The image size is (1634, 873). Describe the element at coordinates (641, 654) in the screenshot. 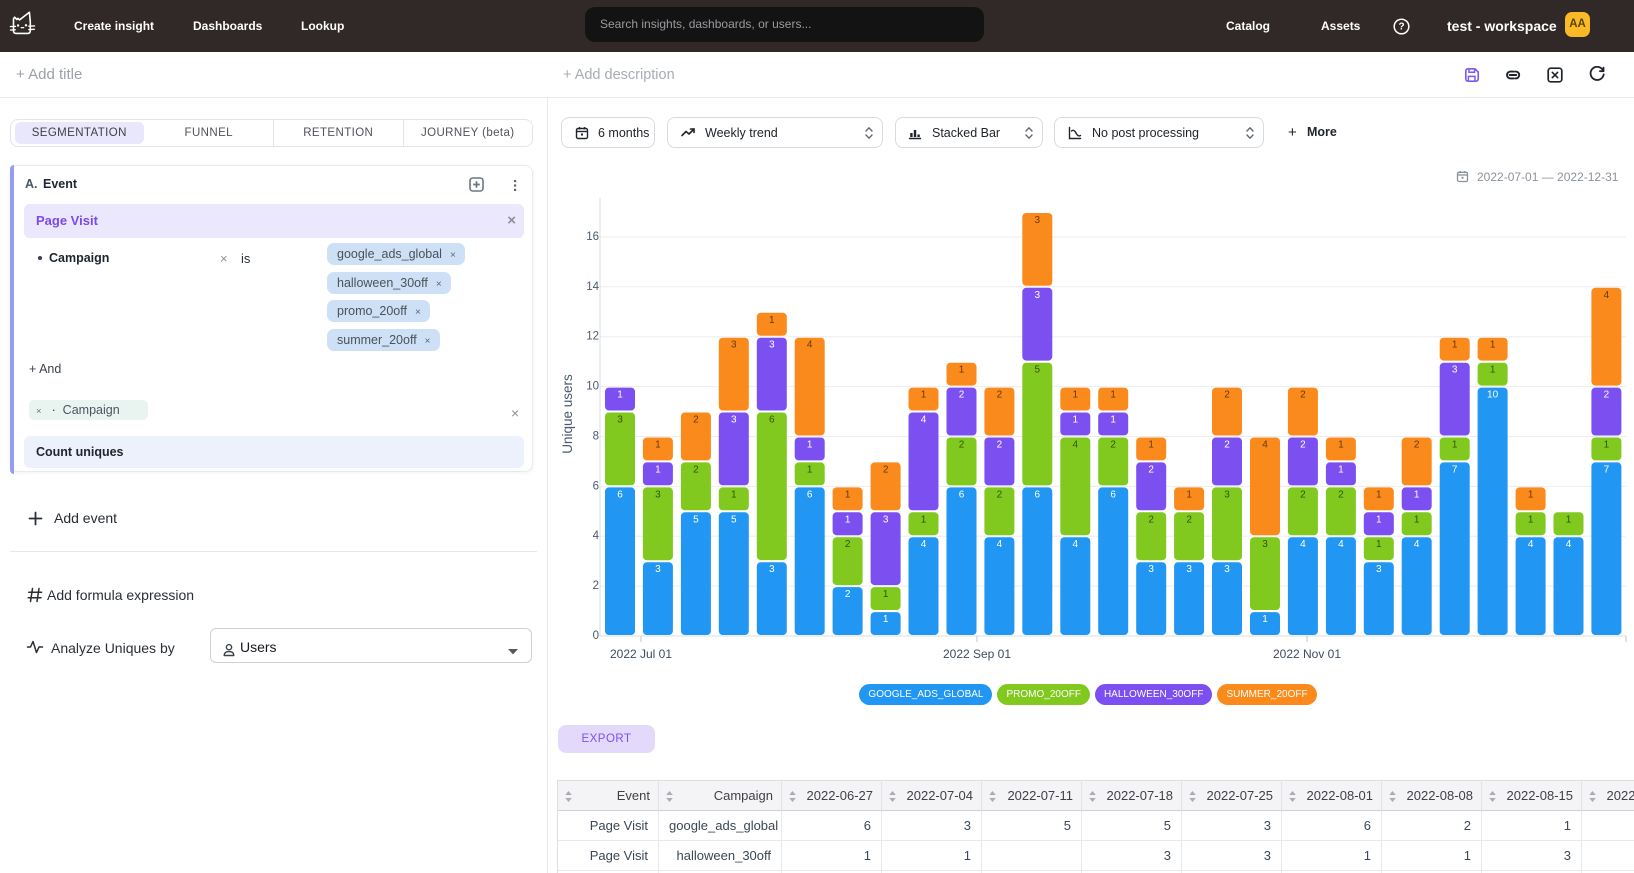

I see `svg-text: 2022 Jul 01` at that location.